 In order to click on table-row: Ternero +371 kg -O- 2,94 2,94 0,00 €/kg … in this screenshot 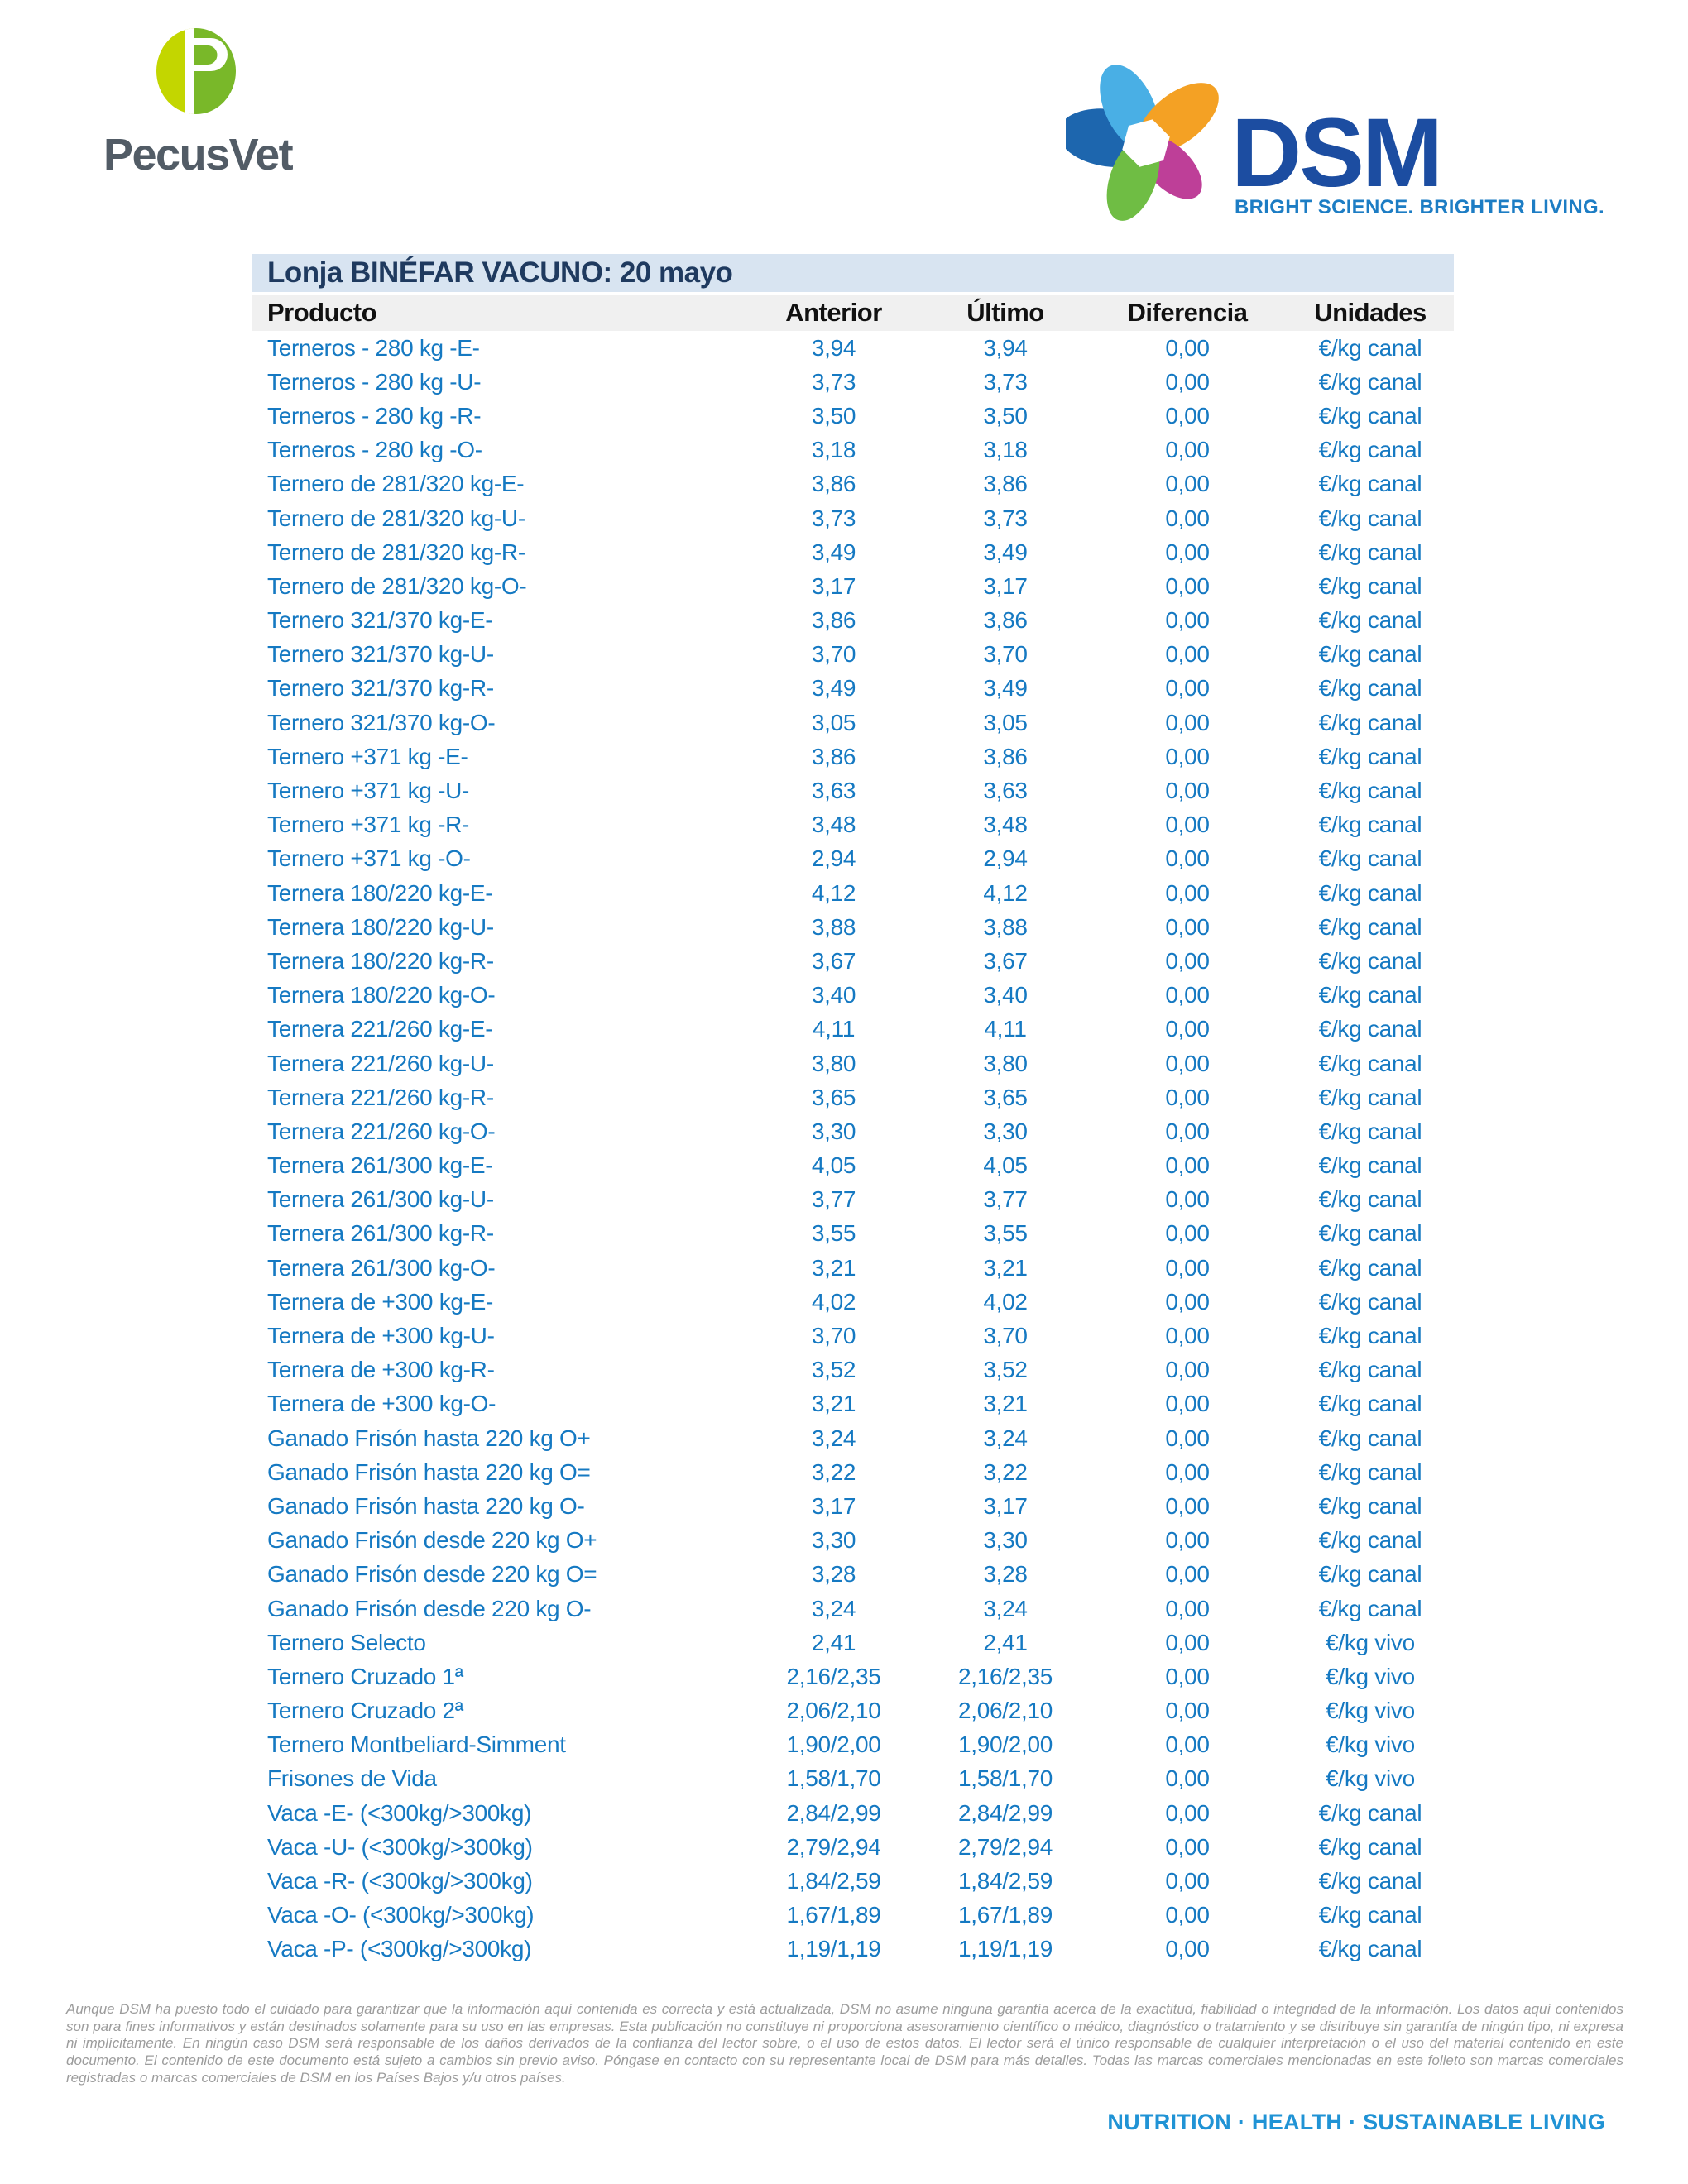, I will do `click(853, 859)`.